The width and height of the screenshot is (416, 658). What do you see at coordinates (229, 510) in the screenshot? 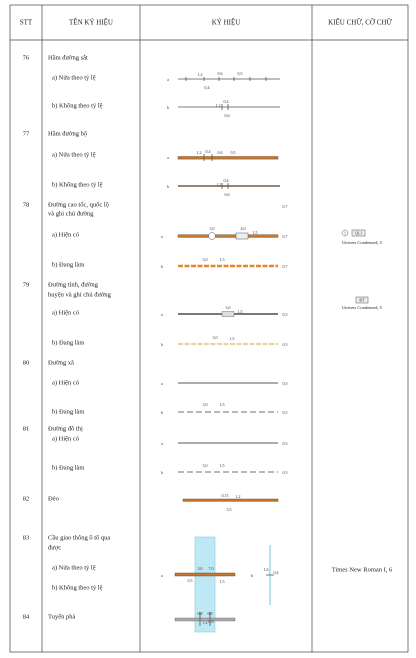
I see `dimension-label: 3,5` at bounding box center [229, 510].